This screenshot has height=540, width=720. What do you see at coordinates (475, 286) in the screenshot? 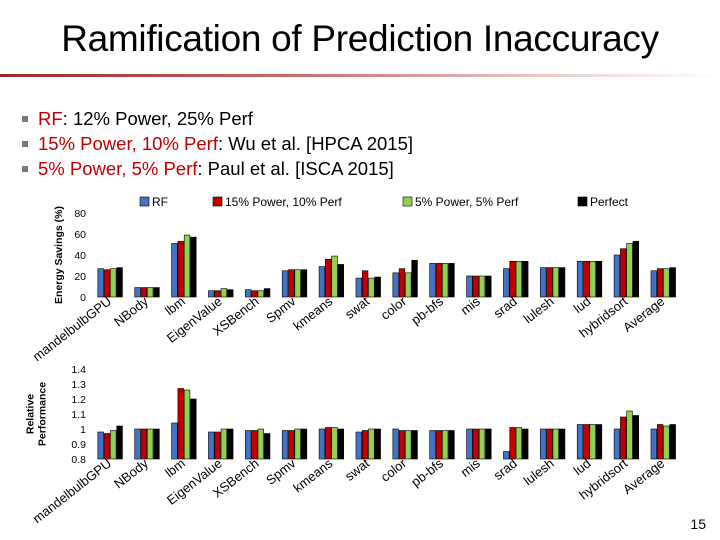
I see `bar-15-power-10-perf-mis` at bounding box center [475, 286].